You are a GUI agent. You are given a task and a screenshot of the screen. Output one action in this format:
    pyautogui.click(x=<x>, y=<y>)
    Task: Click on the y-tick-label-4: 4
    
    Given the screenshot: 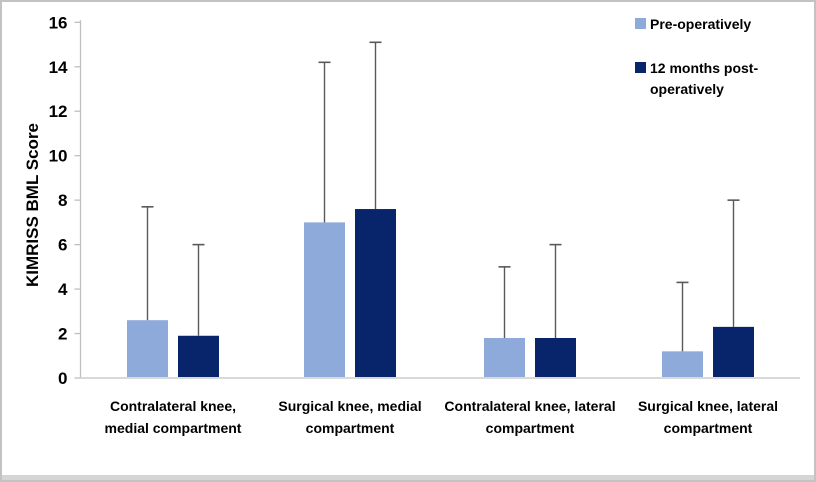 What is the action you would take?
    pyautogui.click(x=63, y=289)
    